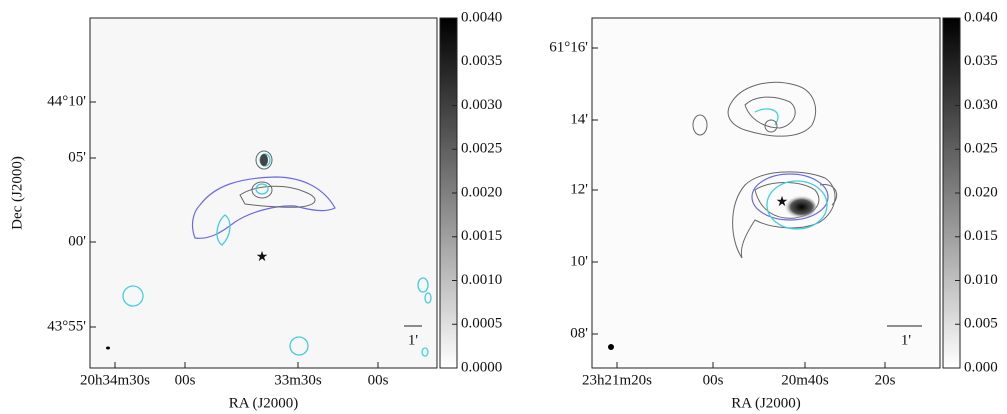 This screenshot has height=414, width=1007. What do you see at coordinates (981, 236) in the screenshot?
I see `colorbar-tick-label: 0.015` at bounding box center [981, 236].